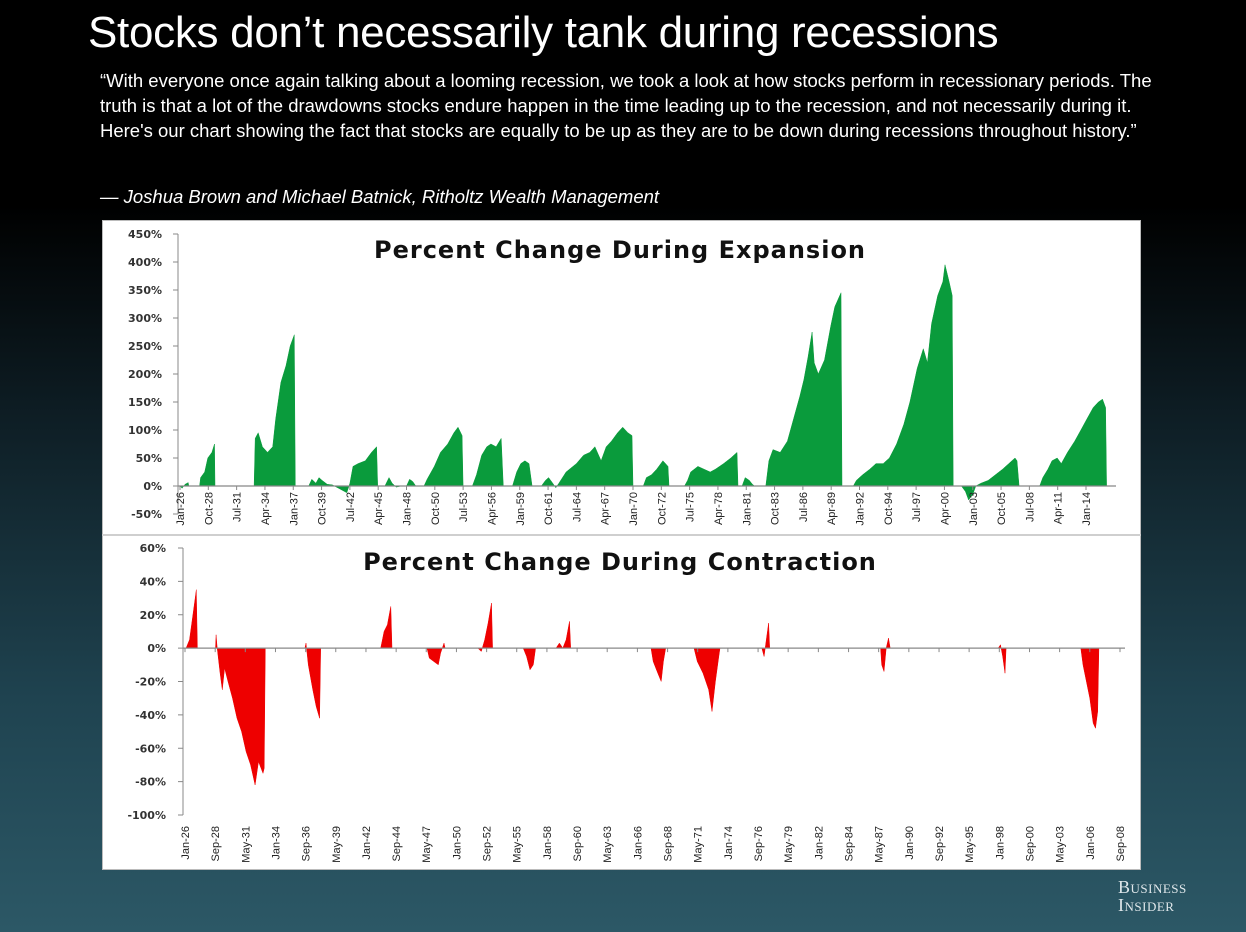  Describe the element at coordinates (457, 843) in the screenshot. I see `x-tick-label: Jan-50` at that location.